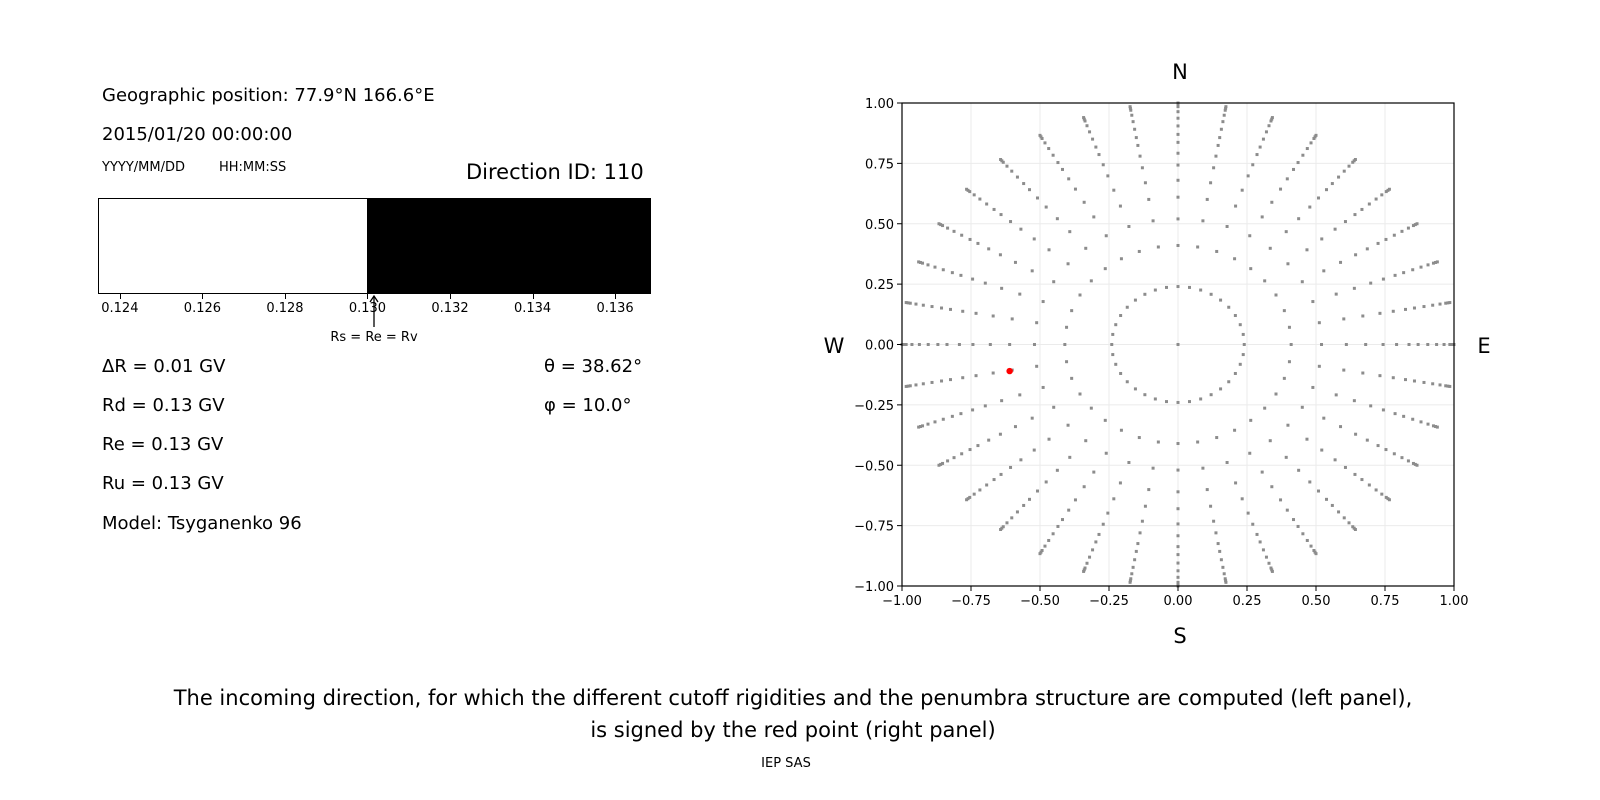  What do you see at coordinates (1180, 636) in the screenshot?
I see `south-label: S` at bounding box center [1180, 636].